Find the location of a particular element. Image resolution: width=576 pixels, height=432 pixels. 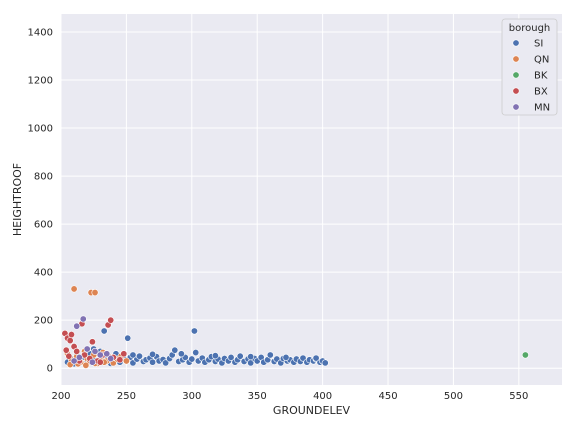

x-tick-label: 550 is located at coordinates (518, 396).